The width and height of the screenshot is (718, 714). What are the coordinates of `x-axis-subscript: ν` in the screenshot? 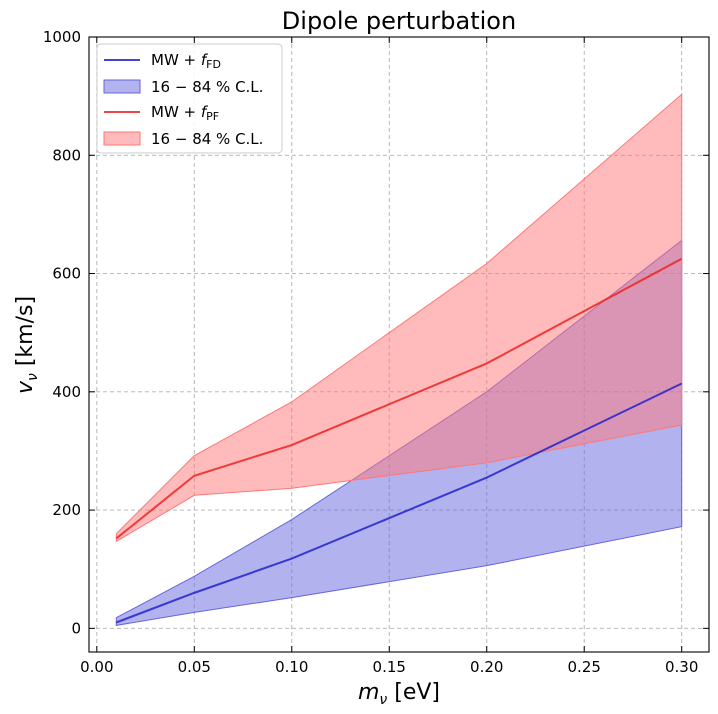 It's located at (383, 700).